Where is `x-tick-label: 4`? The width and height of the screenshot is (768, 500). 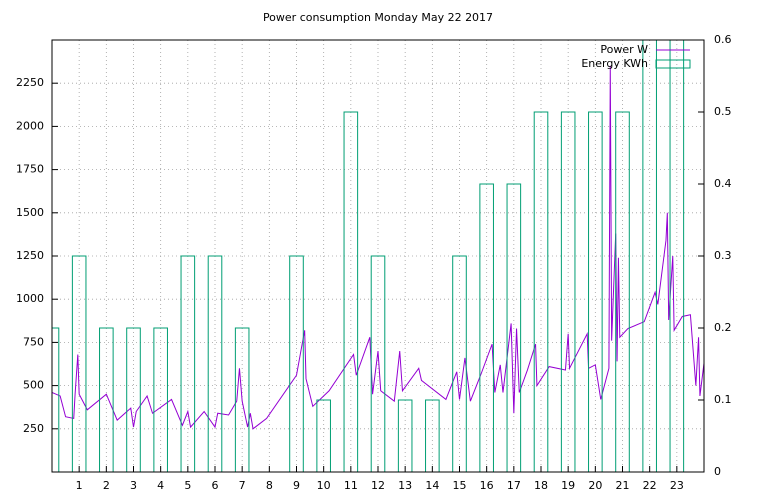 x-tick-label: 4 is located at coordinates (160, 485).